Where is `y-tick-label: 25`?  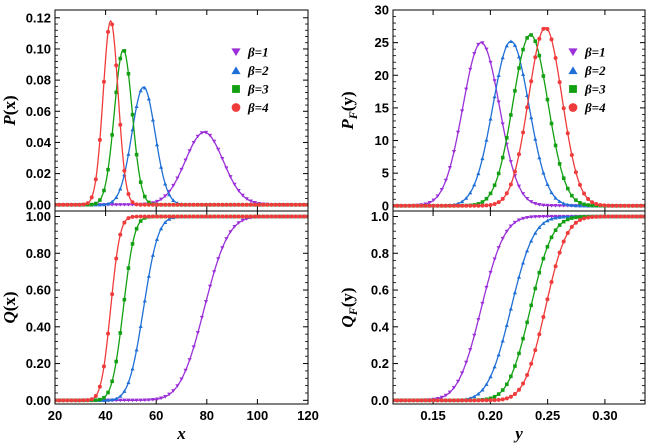
y-tick-label: 25 is located at coordinates (382, 42).